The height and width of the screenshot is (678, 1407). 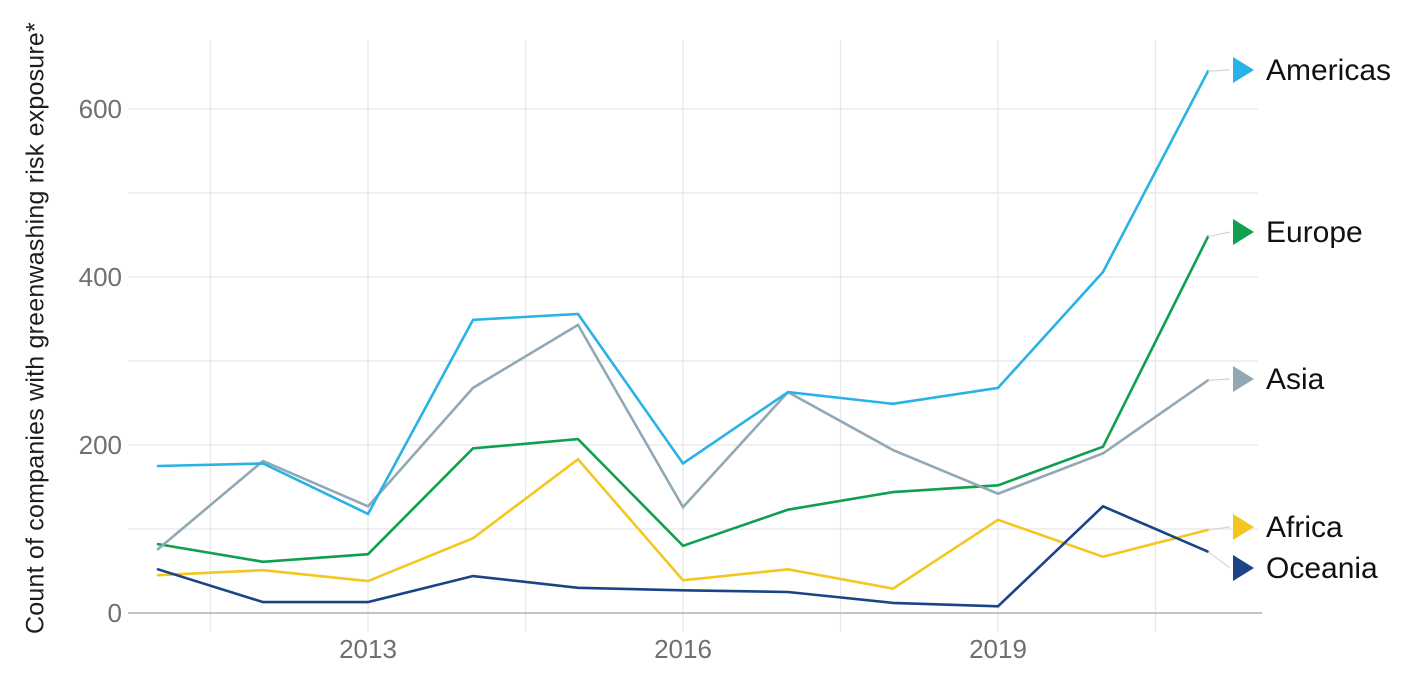 I want to click on y-axis-tick-label: 600, so click(x=100, y=109).